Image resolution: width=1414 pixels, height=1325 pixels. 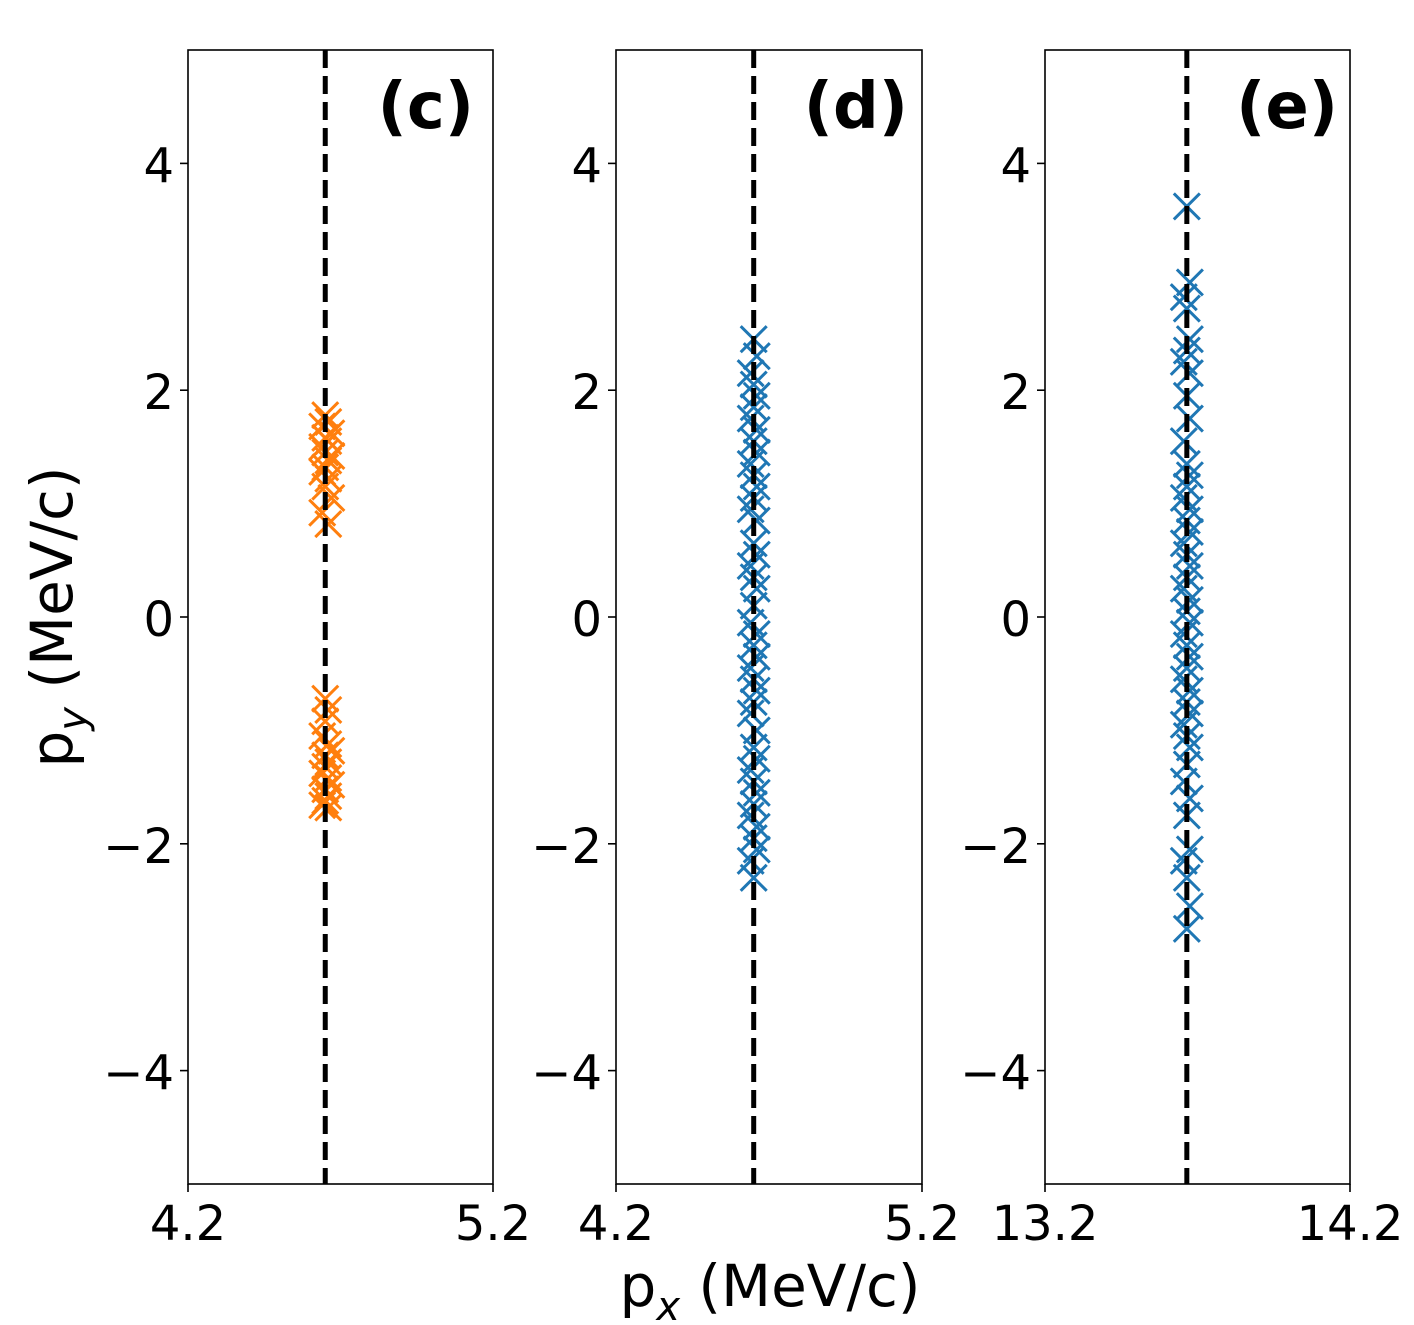 What do you see at coordinates (426, 107) in the screenshot?
I see `panel-label: (c)` at bounding box center [426, 107].